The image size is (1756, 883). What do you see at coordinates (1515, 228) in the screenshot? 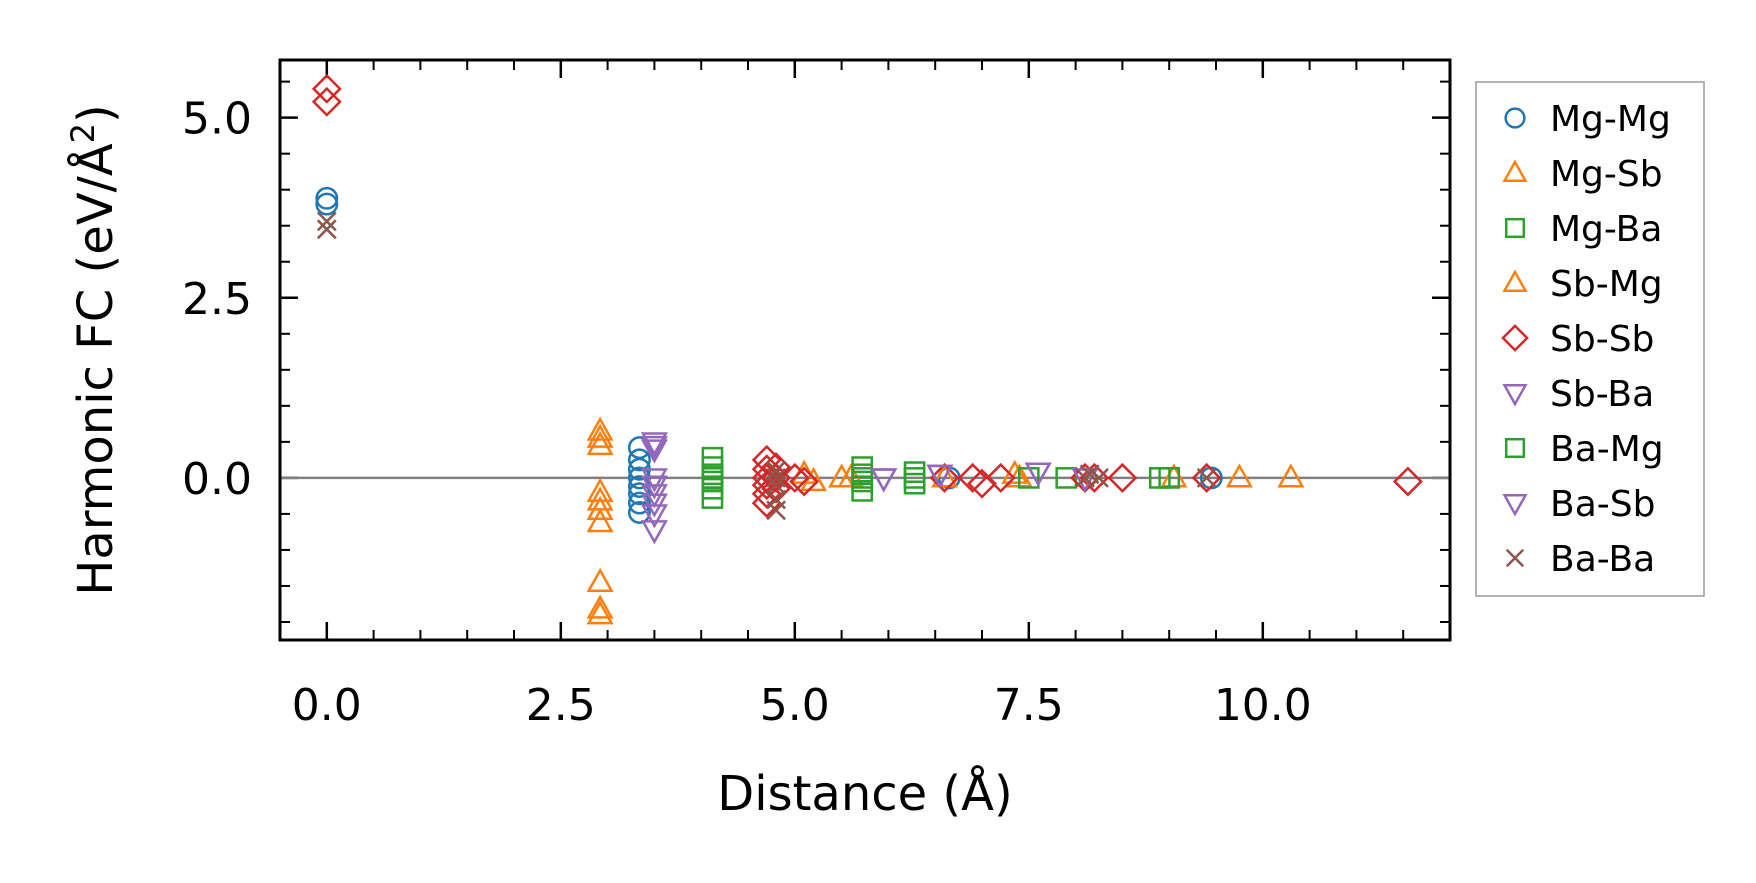
I see `legend-marker-mg-ba` at bounding box center [1515, 228].